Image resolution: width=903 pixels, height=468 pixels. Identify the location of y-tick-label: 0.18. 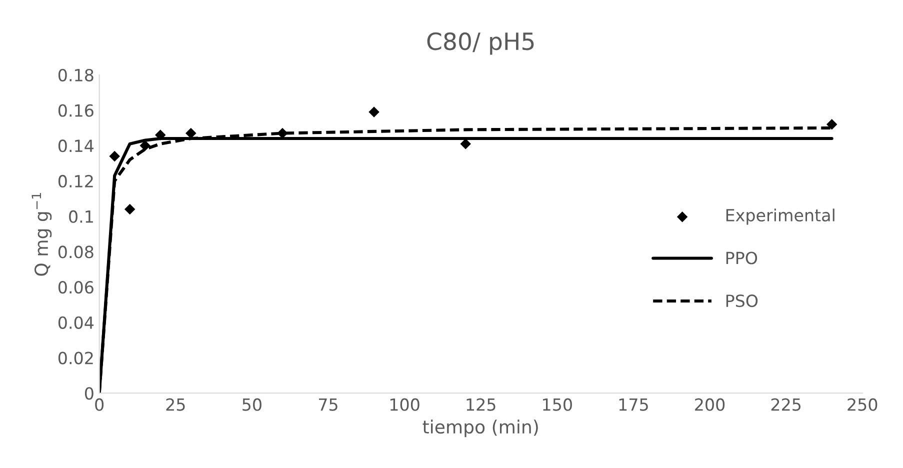
(76, 75).